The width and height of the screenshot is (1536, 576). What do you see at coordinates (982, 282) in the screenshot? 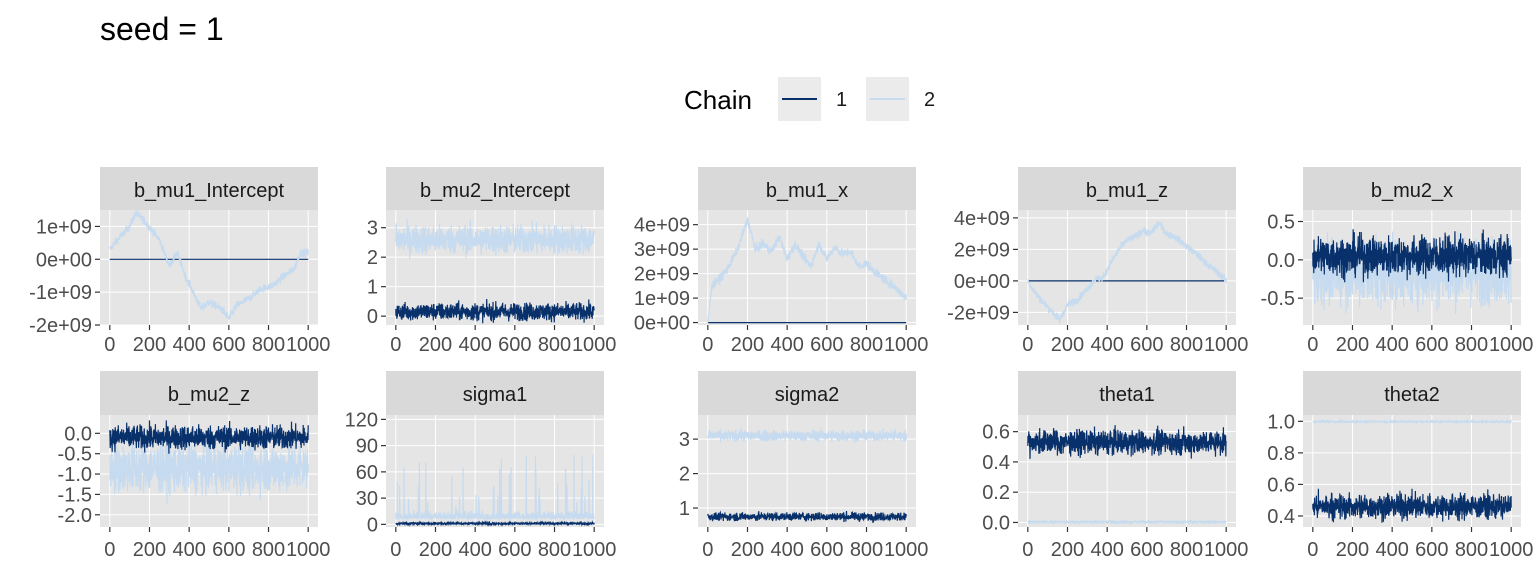
I see `y-tick-label: 0e+00` at bounding box center [982, 282].